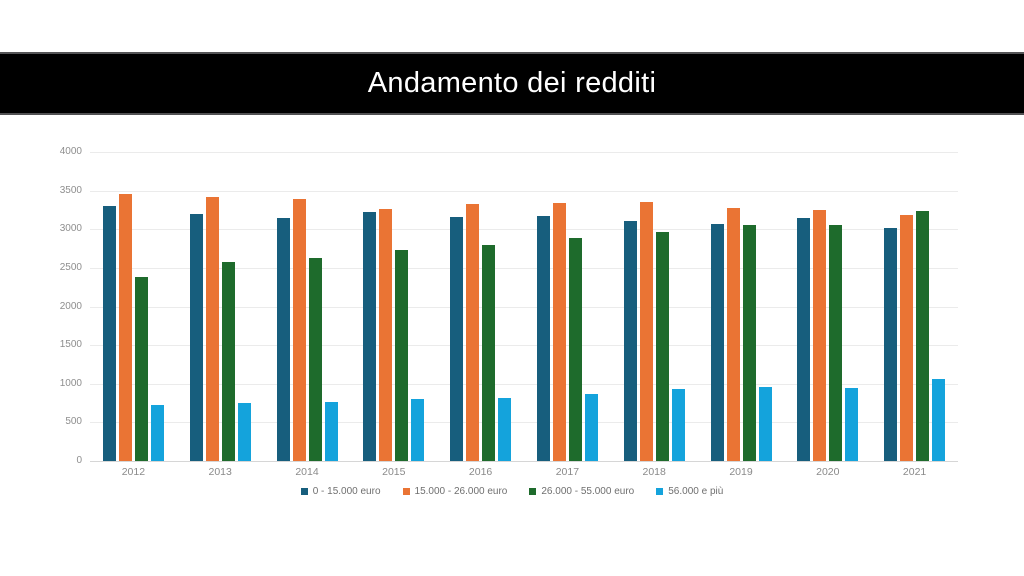 The width and height of the screenshot is (1024, 576). I want to click on y-axis-label: 0, so click(79, 460).